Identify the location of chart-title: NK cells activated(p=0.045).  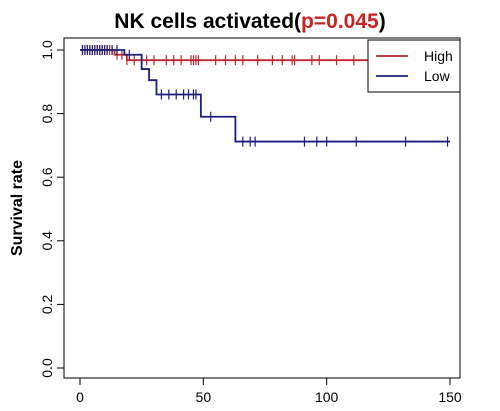
(249, 21).